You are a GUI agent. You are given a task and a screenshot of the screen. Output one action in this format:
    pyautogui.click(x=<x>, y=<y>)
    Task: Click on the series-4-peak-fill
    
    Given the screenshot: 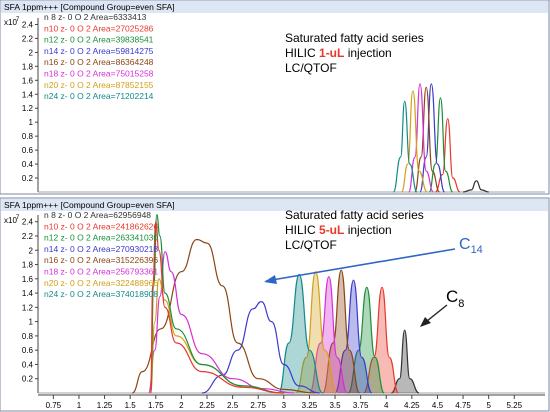 What is the action you would take?
    pyautogui.click(x=341, y=331)
    